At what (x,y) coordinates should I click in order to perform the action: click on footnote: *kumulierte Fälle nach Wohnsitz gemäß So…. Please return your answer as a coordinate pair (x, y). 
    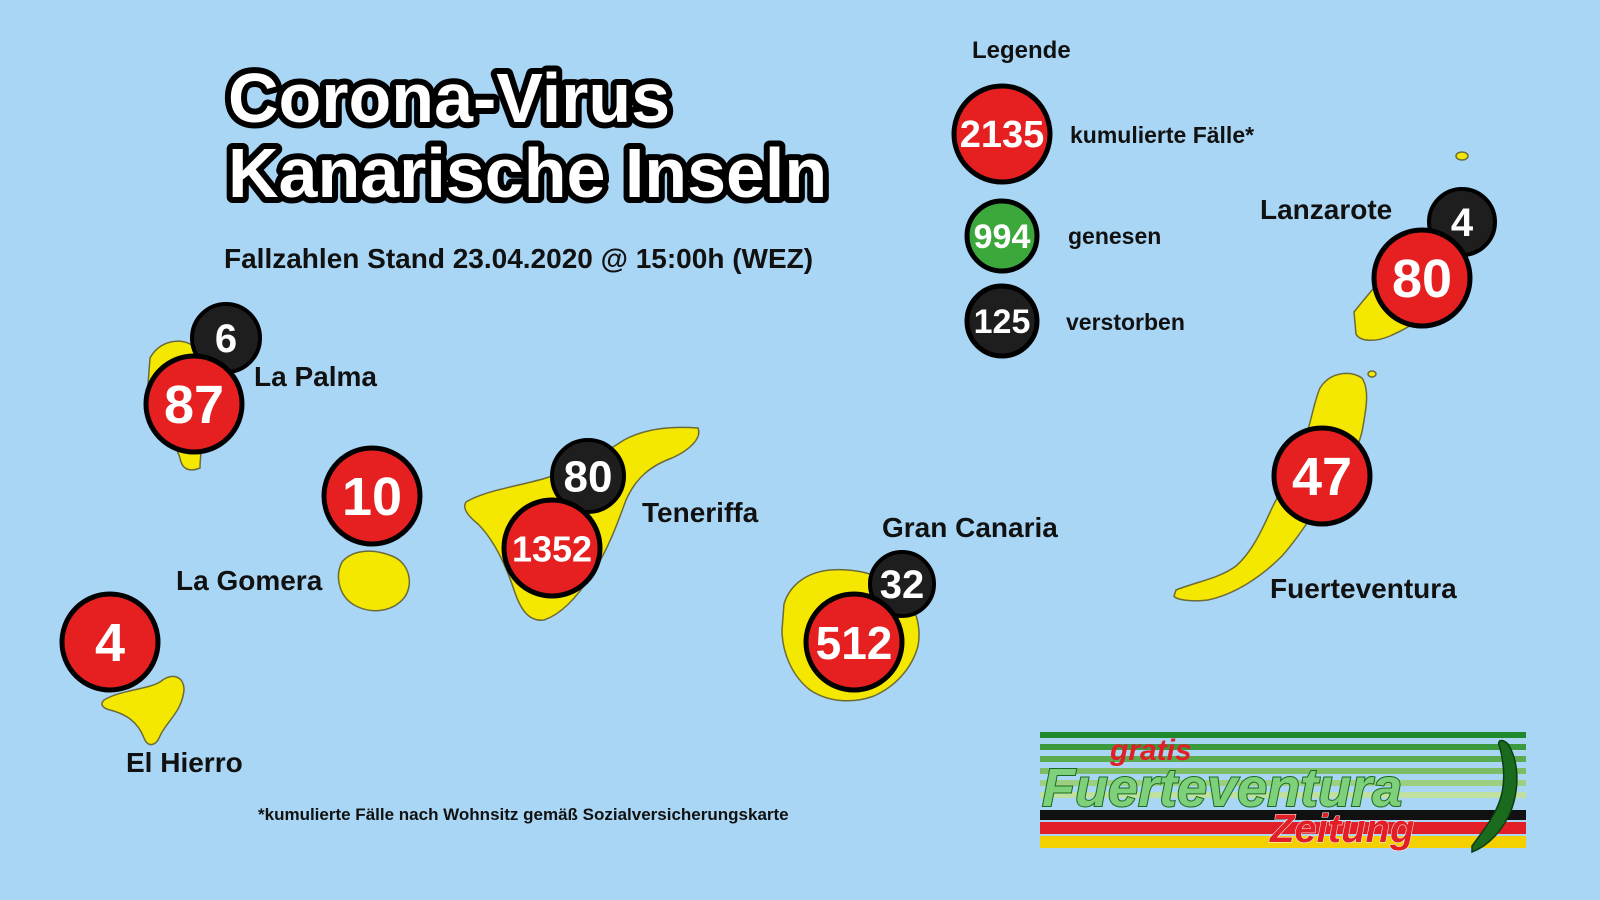
    Looking at the image, I should click on (523, 814).